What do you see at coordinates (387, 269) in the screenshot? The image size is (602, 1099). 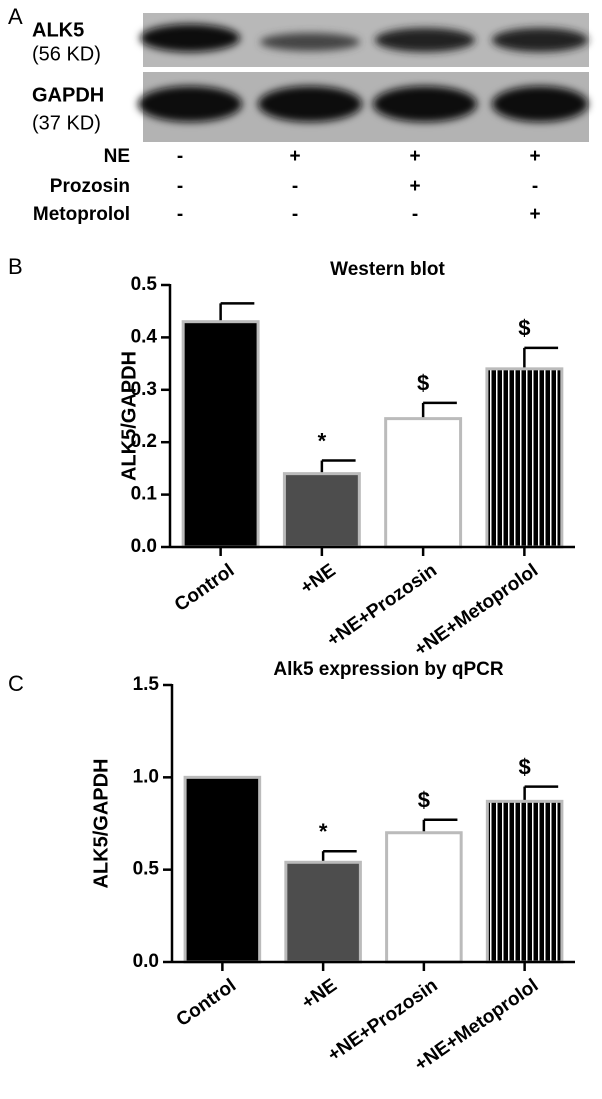 I see `chart-title: Western blot` at bounding box center [387, 269].